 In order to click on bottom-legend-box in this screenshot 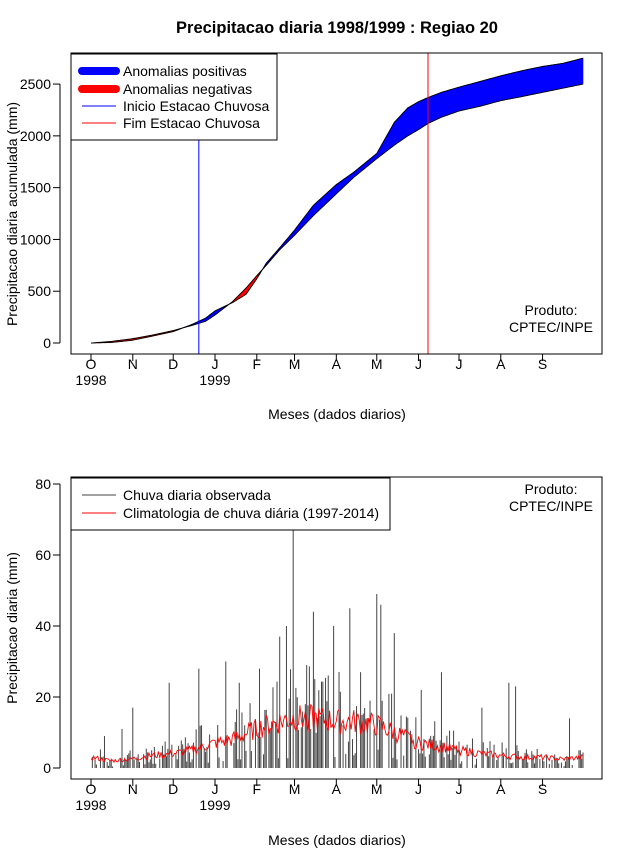, I will do `click(230, 504)`.